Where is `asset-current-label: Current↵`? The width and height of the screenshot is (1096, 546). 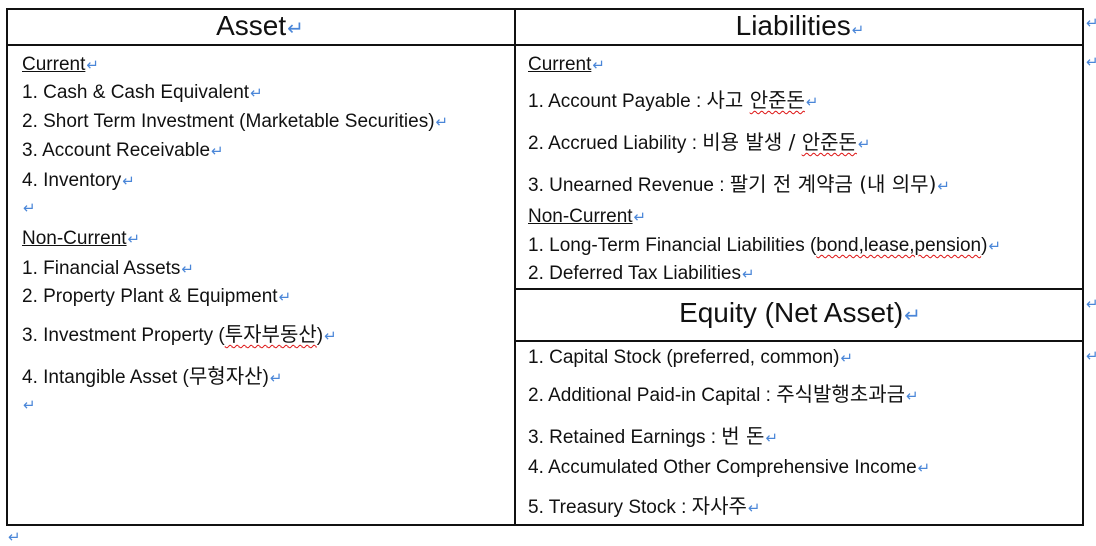
asset-current-label: Current↵ is located at coordinates (60, 65).